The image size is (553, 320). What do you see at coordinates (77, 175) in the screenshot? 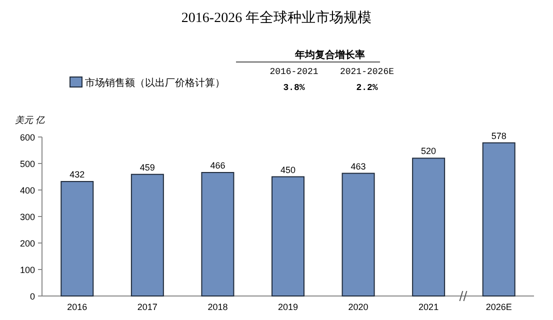
I see `data-label: 432` at bounding box center [77, 175].